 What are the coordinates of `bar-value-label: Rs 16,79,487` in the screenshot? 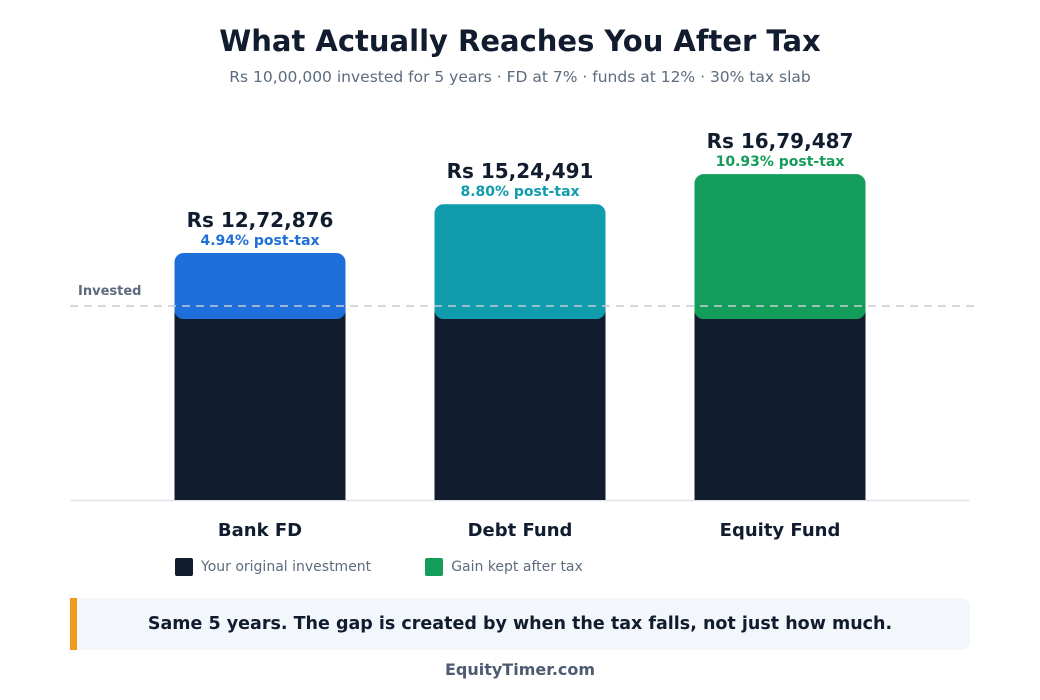 It's located at (780, 141).